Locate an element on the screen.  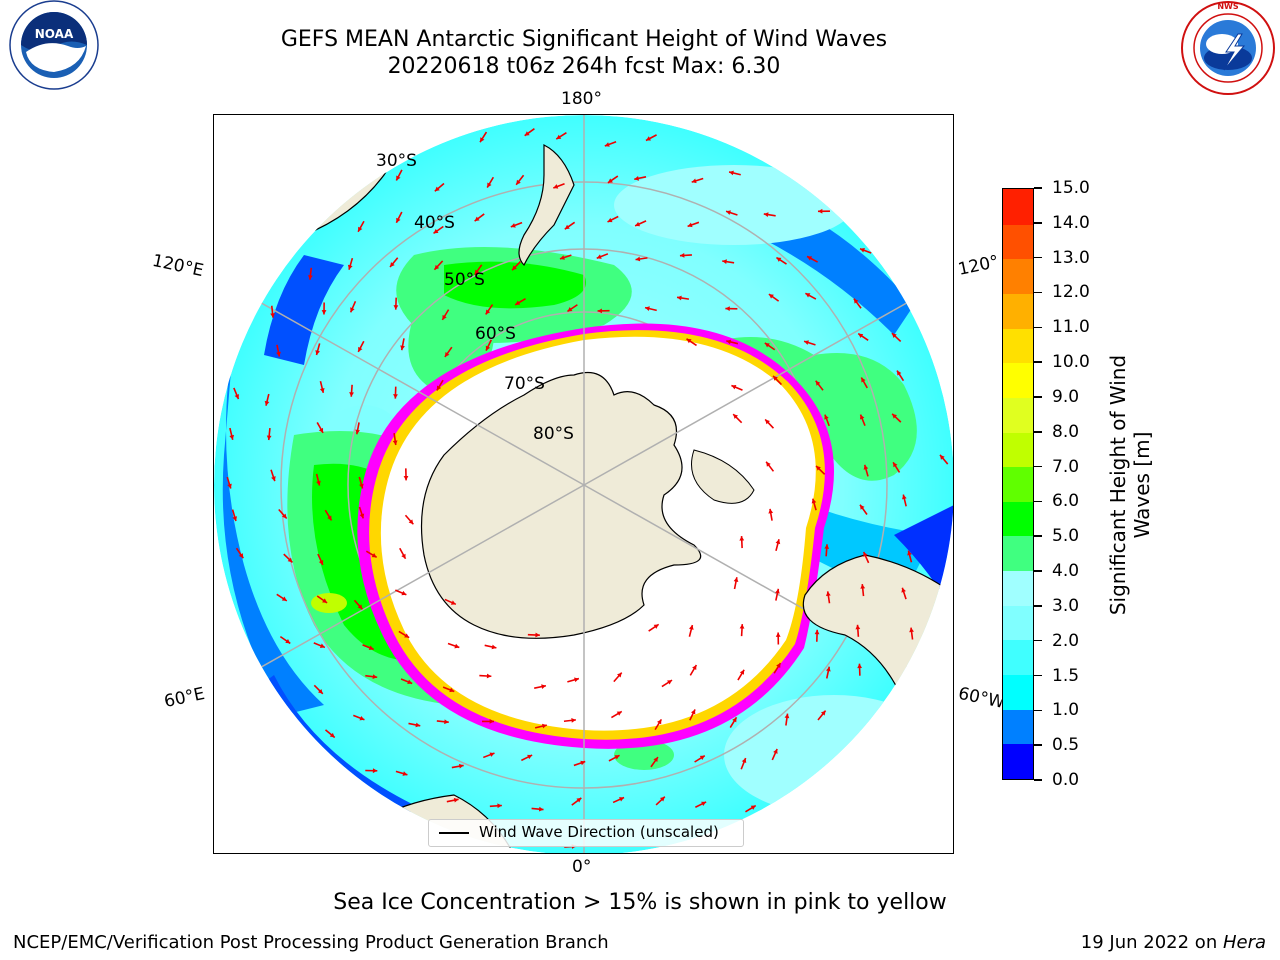
colorbar-tick-label: 5.0 is located at coordinates (1066, 536).